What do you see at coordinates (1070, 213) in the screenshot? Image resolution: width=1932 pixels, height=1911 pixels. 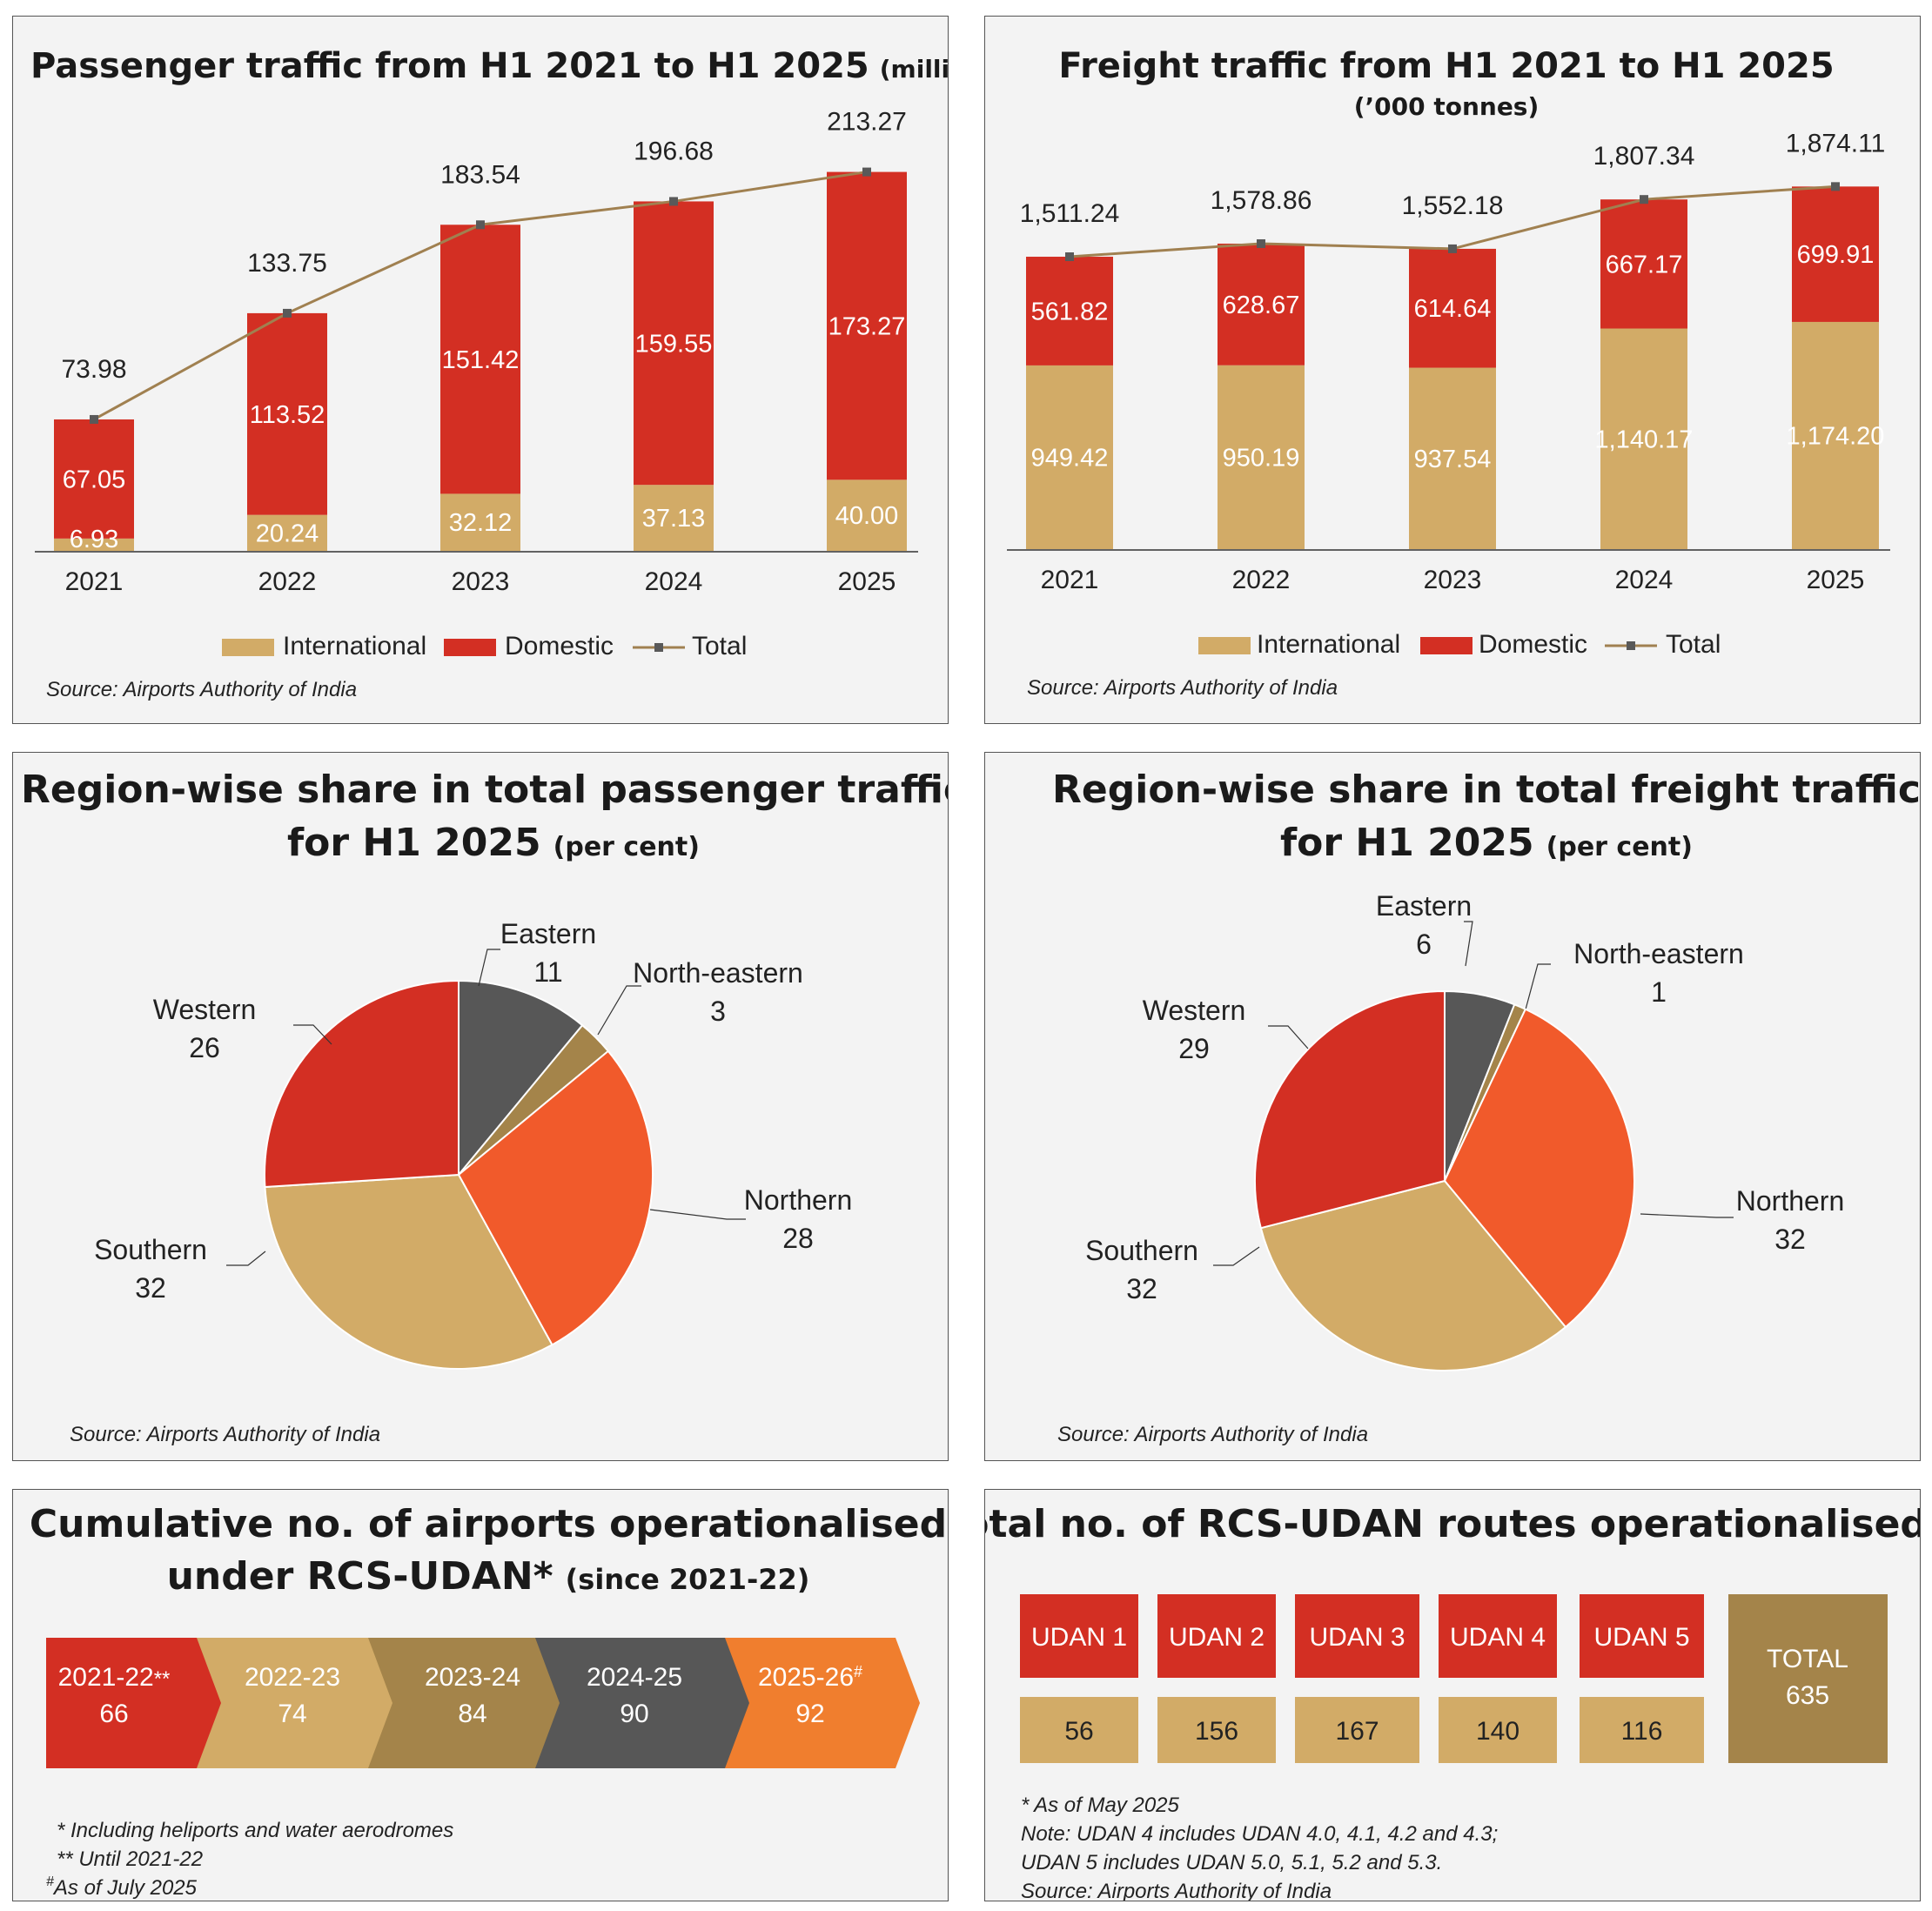 I see `label-total-2021: 1,511.24` at bounding box center [1070, 213].